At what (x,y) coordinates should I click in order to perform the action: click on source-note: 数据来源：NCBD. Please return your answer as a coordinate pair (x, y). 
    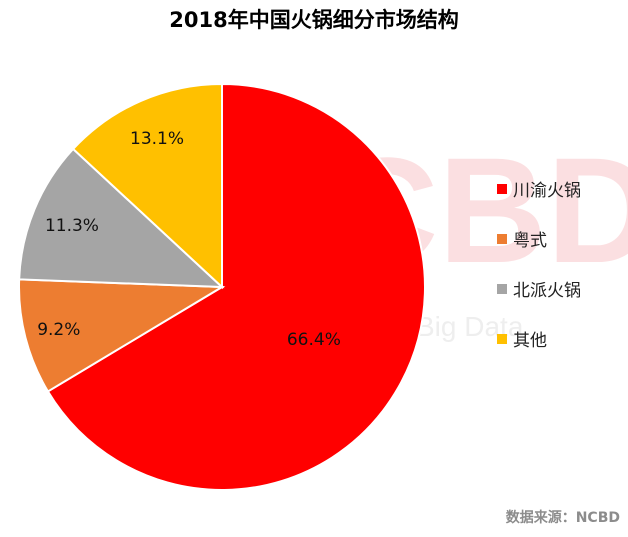
    Looking at the image, I should click on (562, 518).